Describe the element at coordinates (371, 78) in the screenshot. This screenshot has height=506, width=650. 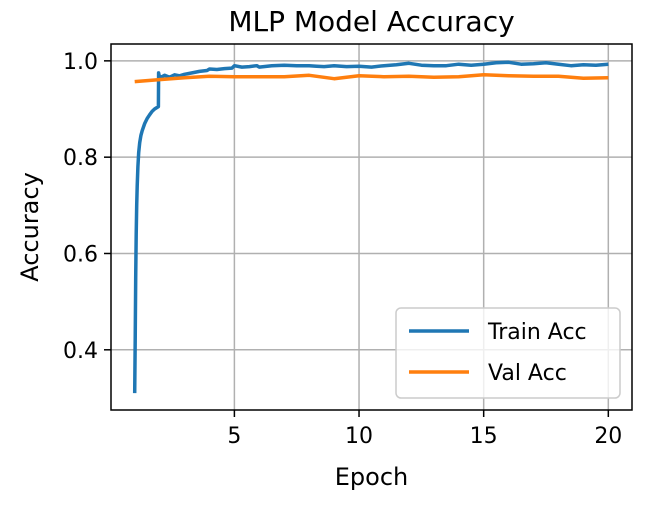
I see `series-line-val-acc` at that location.